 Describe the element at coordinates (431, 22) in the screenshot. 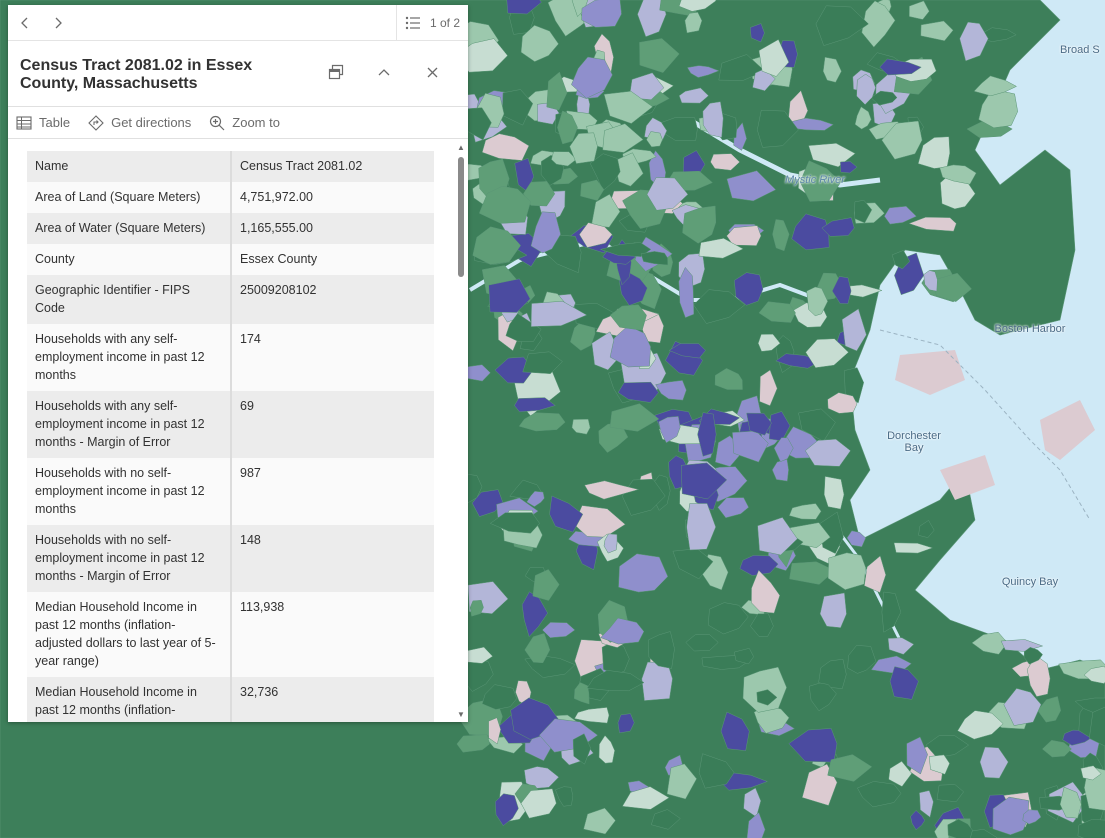

I see `feature-pager: 1 of 2` at that location.